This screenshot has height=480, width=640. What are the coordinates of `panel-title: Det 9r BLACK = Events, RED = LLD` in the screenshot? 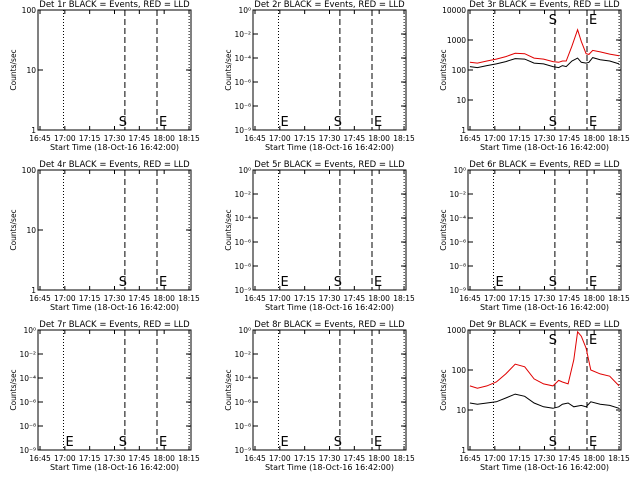 It's located at (544, 325).